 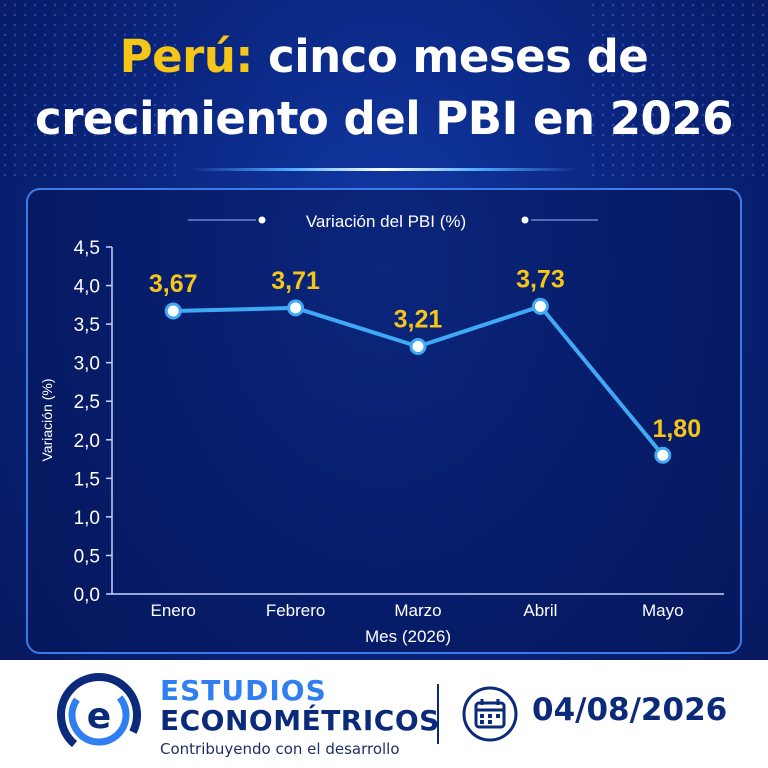 What do you see at coordinates (87, 595) in the screenshot?
I see `y-tick-label: 0,0` at bounding box center [87, 595].